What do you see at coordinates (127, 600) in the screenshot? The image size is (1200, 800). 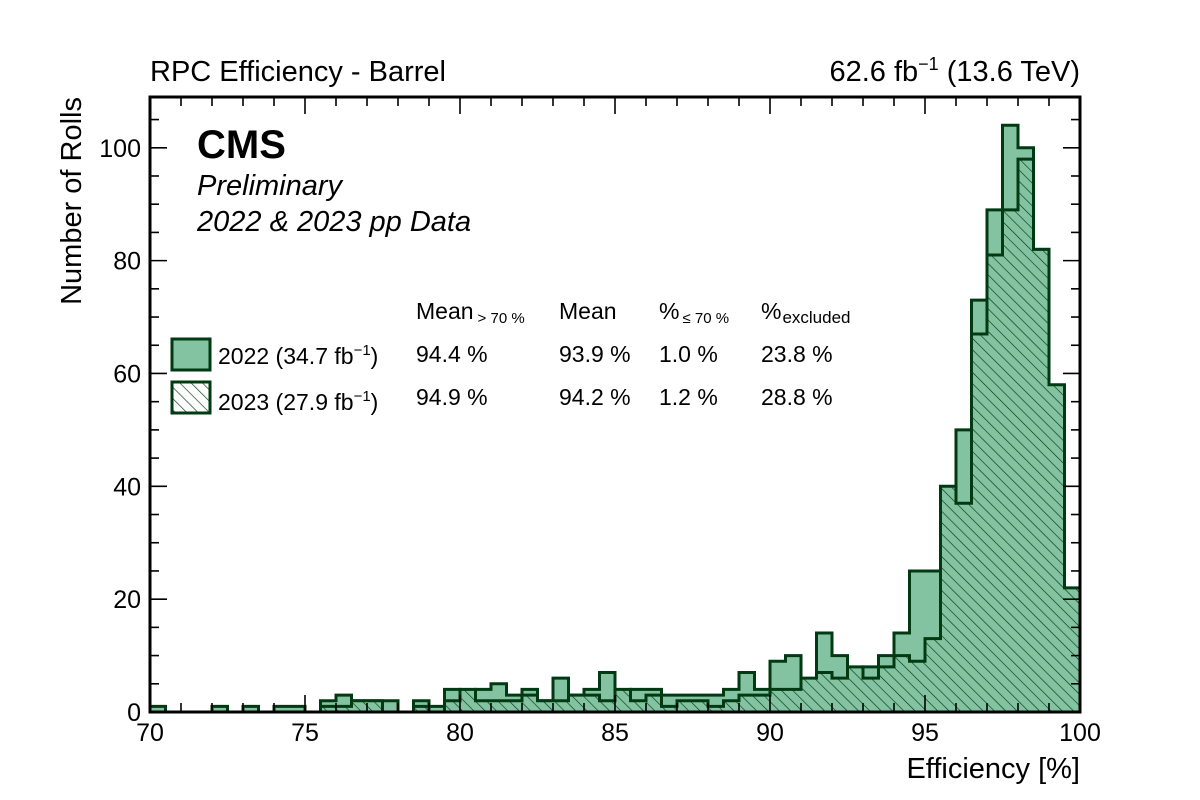 I see `y-tick-label-20: 20` at bounding box center [127, 600].